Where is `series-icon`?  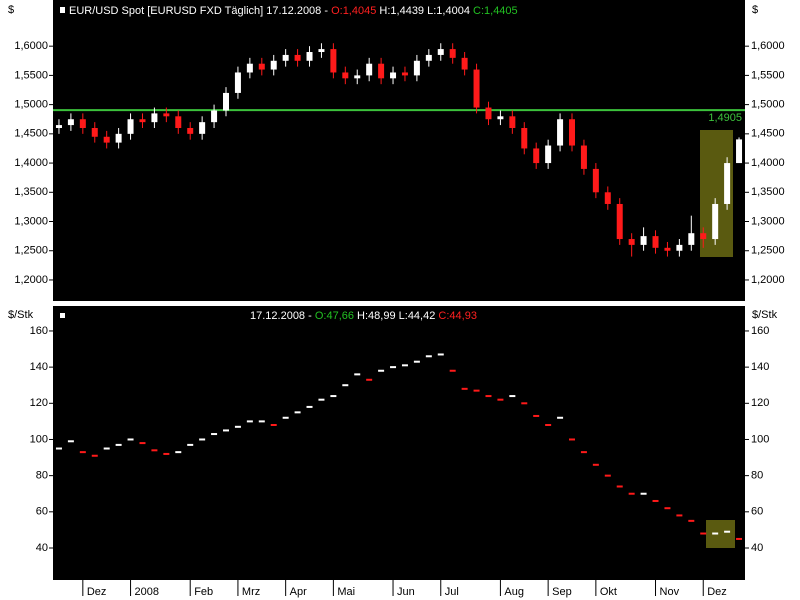
series-icon is located at coordinates (62, 10).